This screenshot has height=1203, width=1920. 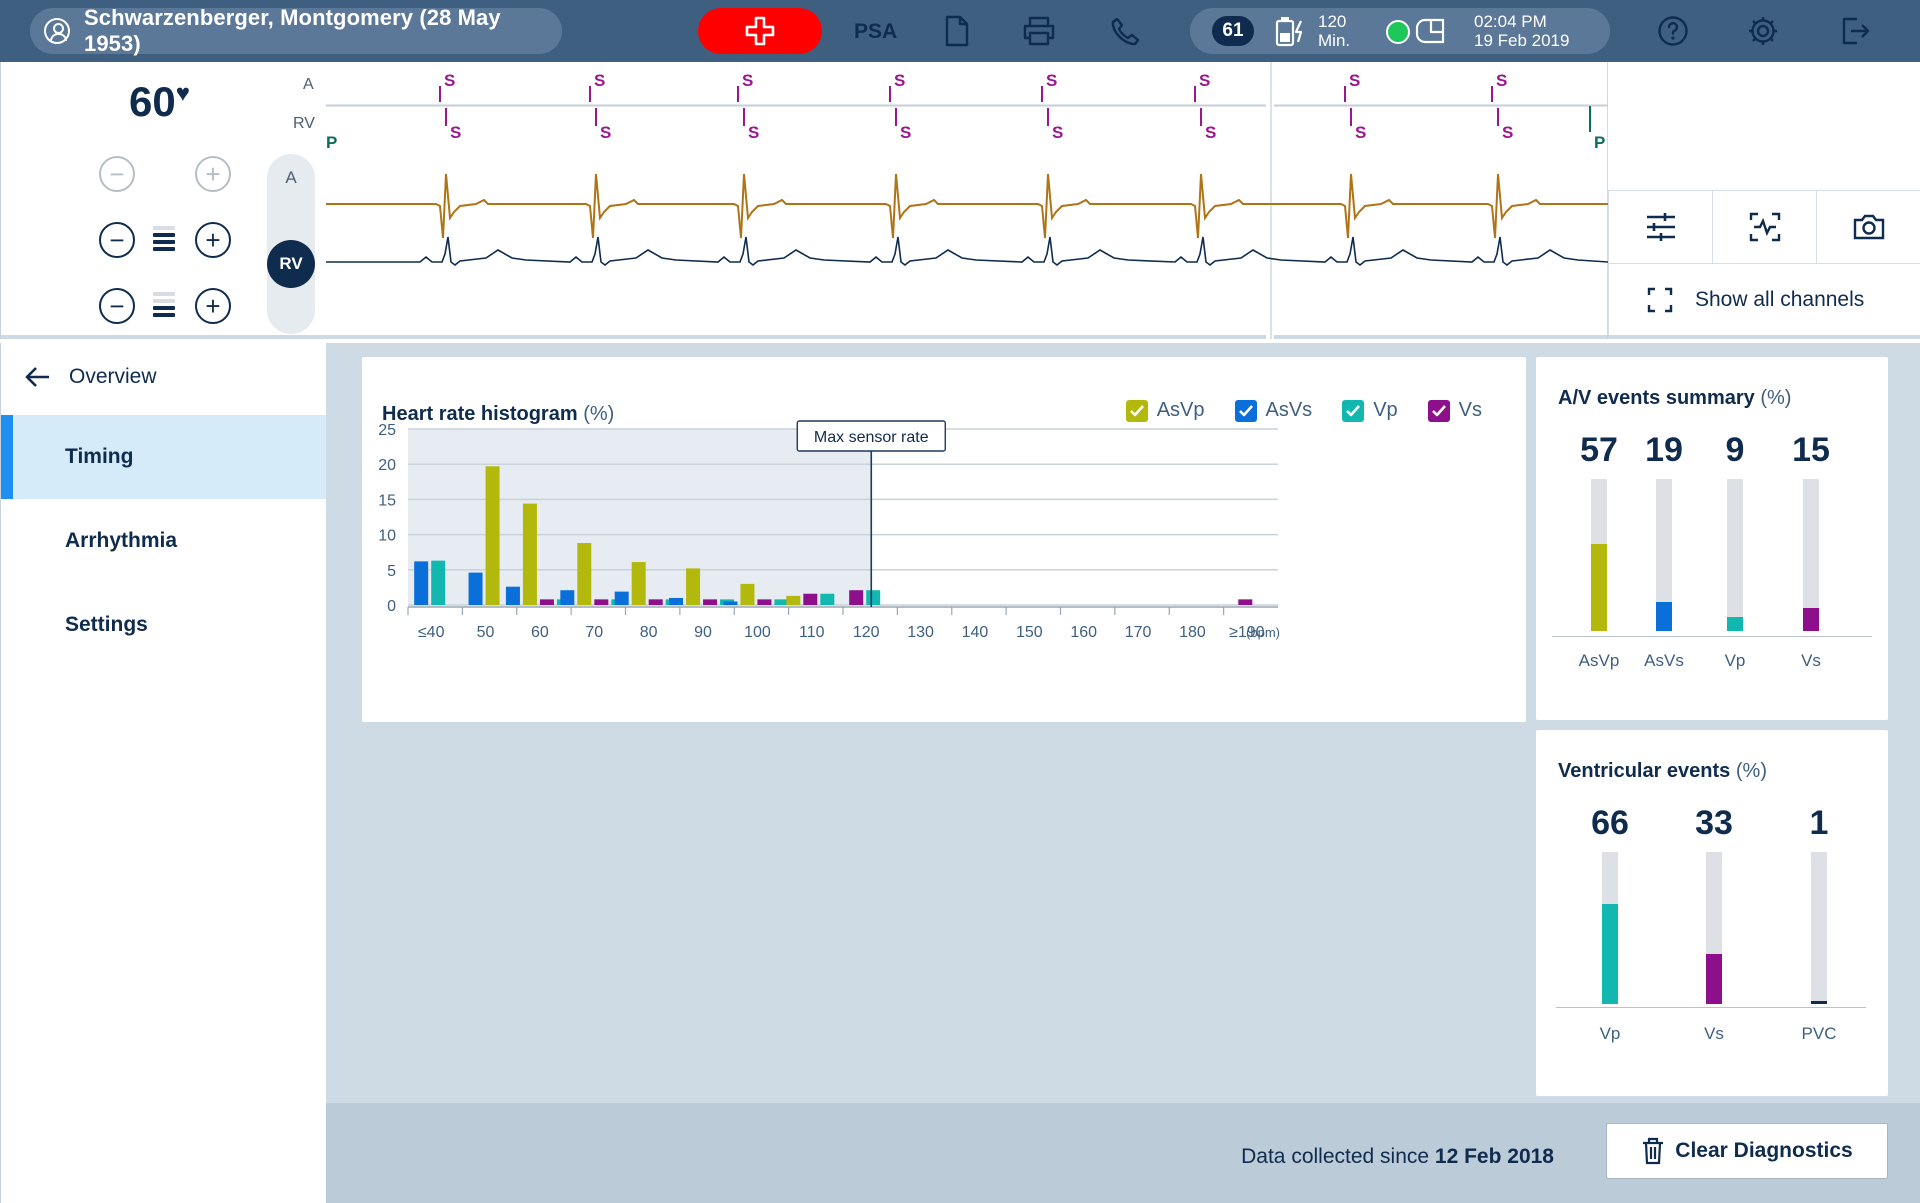 I want to click on camera-button, so click(x=1868, y=227).